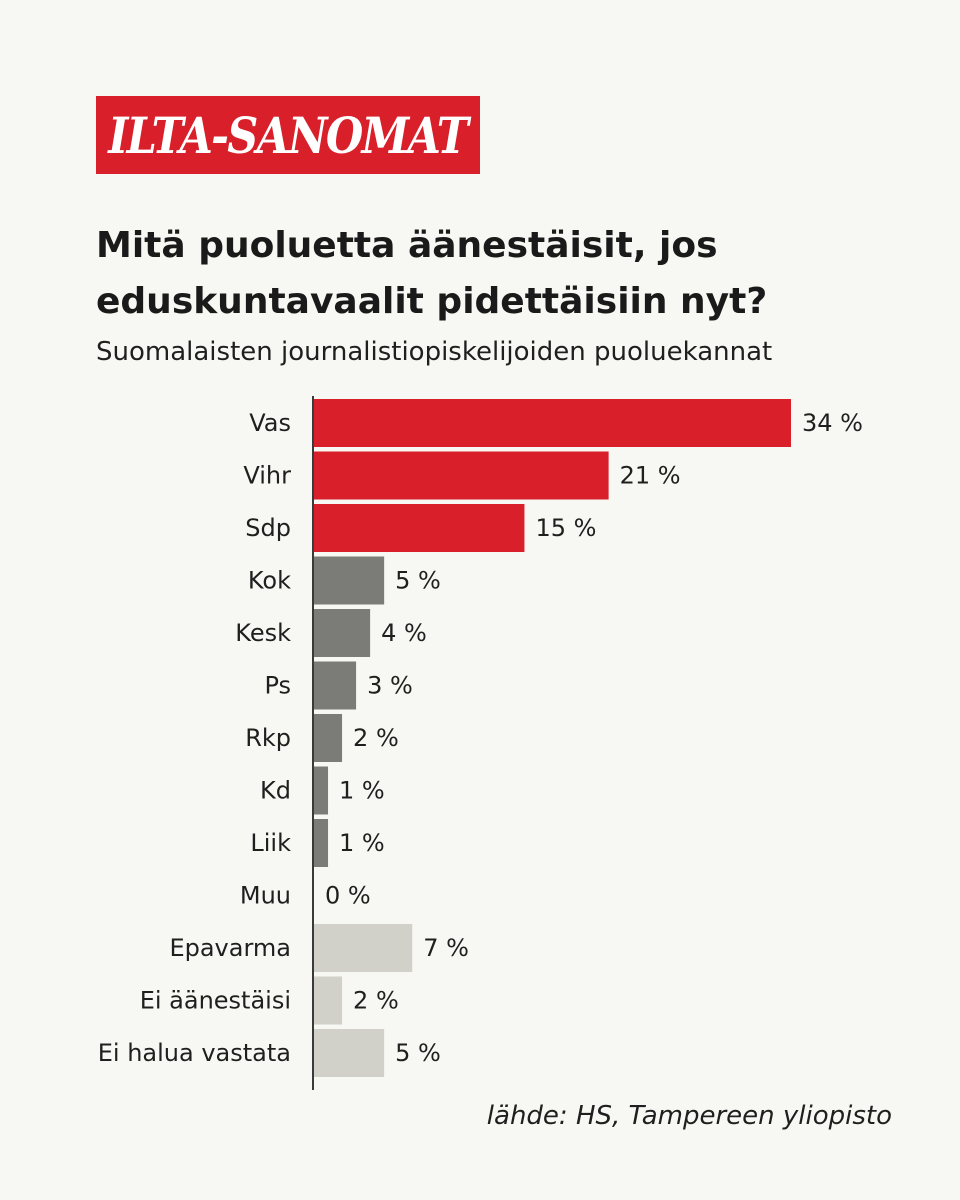 Image resolution: width=960 pixels, height=1200 pixels. What do you see at coordinates (446, 948) in the screenshot?
I see `value-label-10: 7 %` at bounding box center [446, 948].